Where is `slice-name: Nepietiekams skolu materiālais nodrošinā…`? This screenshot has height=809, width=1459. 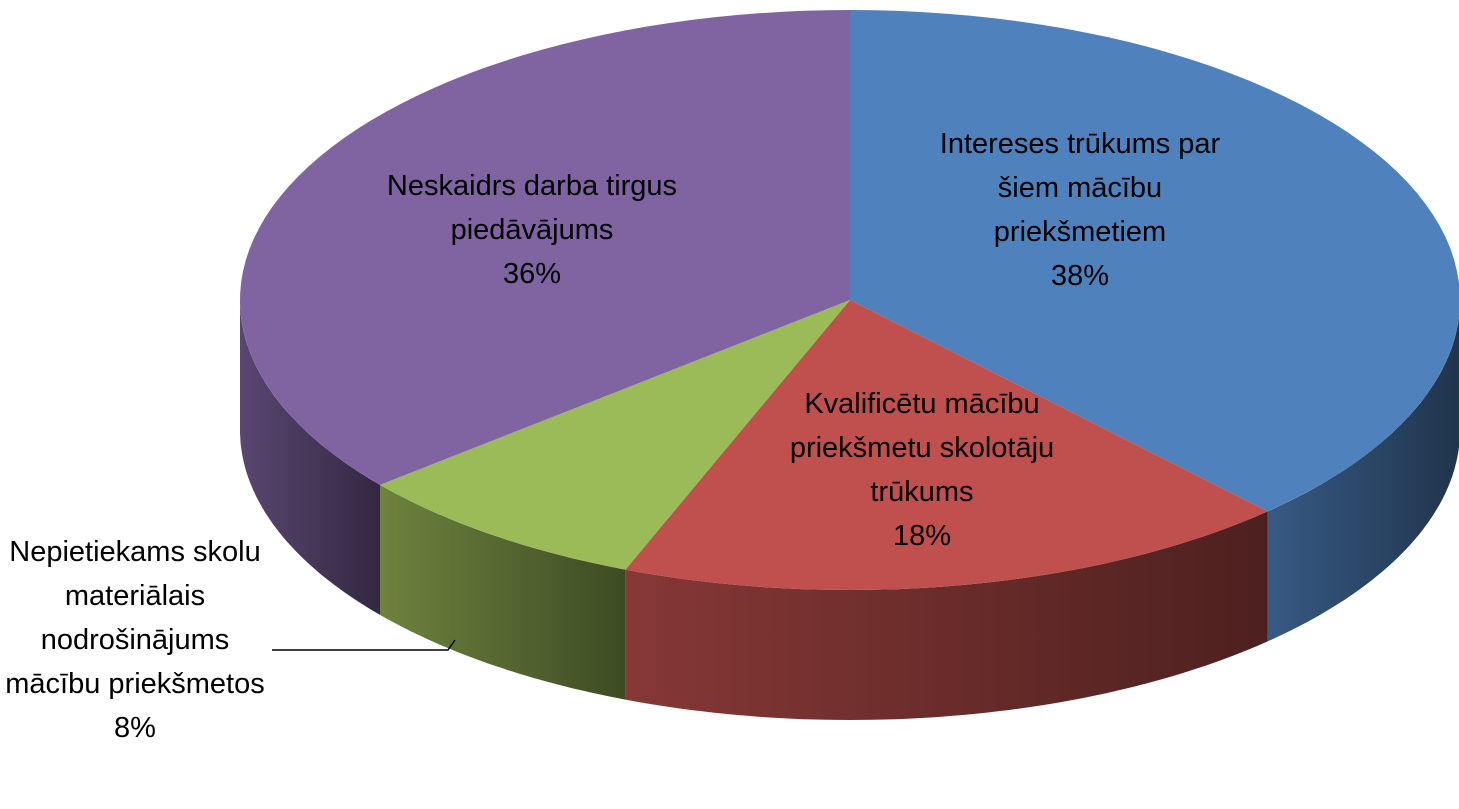
slice-name: Nepietiekams skolu materiālais nodrošinā… is located at coordinates (135, 618).